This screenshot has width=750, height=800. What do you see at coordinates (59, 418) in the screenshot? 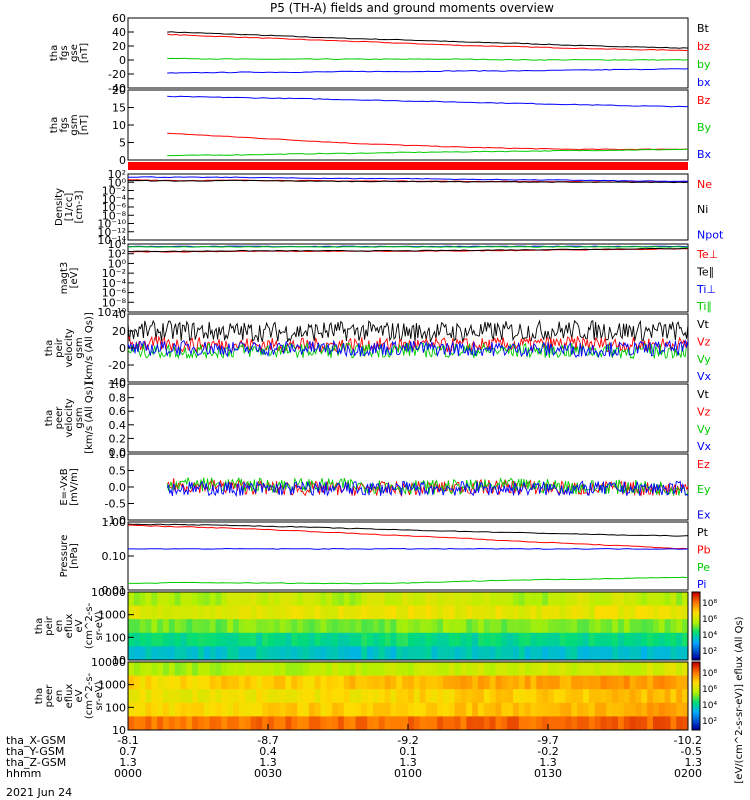
I see `y-label-line: peer` at bounding box center [59, 418].